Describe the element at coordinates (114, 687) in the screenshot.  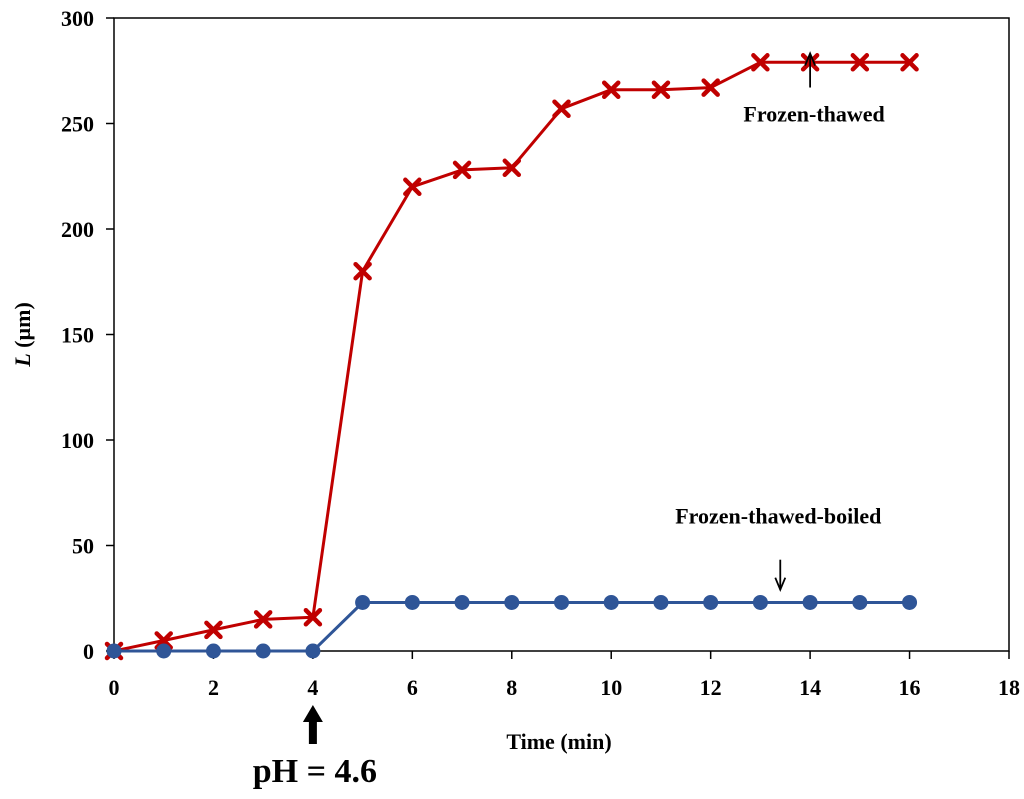
I see `x-tick-label: 0` at that location.